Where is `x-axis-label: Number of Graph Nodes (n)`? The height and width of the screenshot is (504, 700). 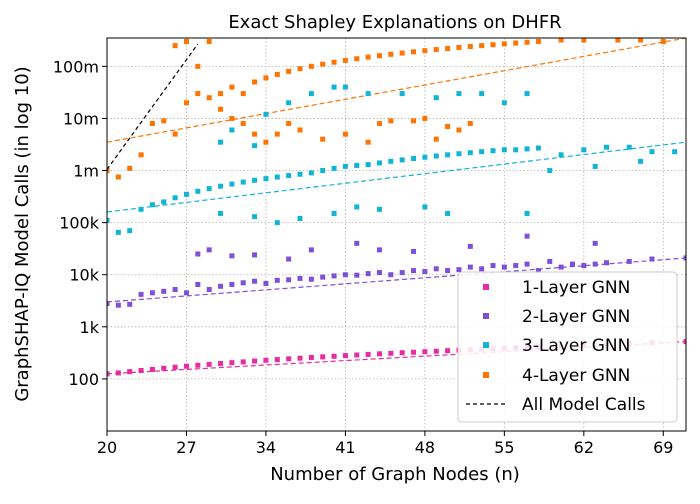
x-axis-label: Number of Graph Nodes (n) is located at coordinates (395, 474).